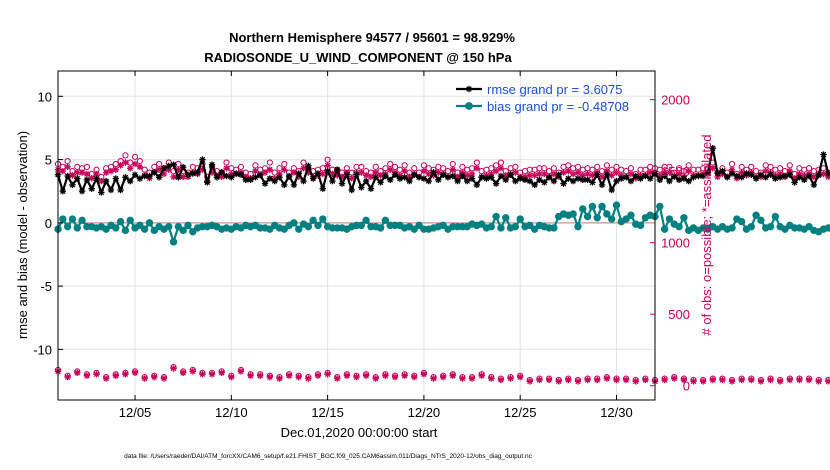 The width and height of the screenshot is (830, 470). Describe the element at coordinates (706, 235) in the screenshot. I see `right-axis-label: # of obs: o=possible; *=assimilated` at that location.